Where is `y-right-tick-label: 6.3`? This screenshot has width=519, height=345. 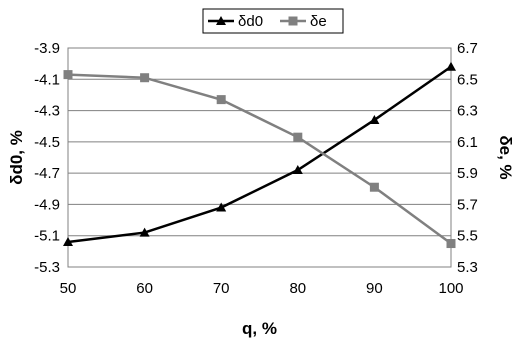
y-right-tick-label: 6.3 is located at coordinates (467, 111).